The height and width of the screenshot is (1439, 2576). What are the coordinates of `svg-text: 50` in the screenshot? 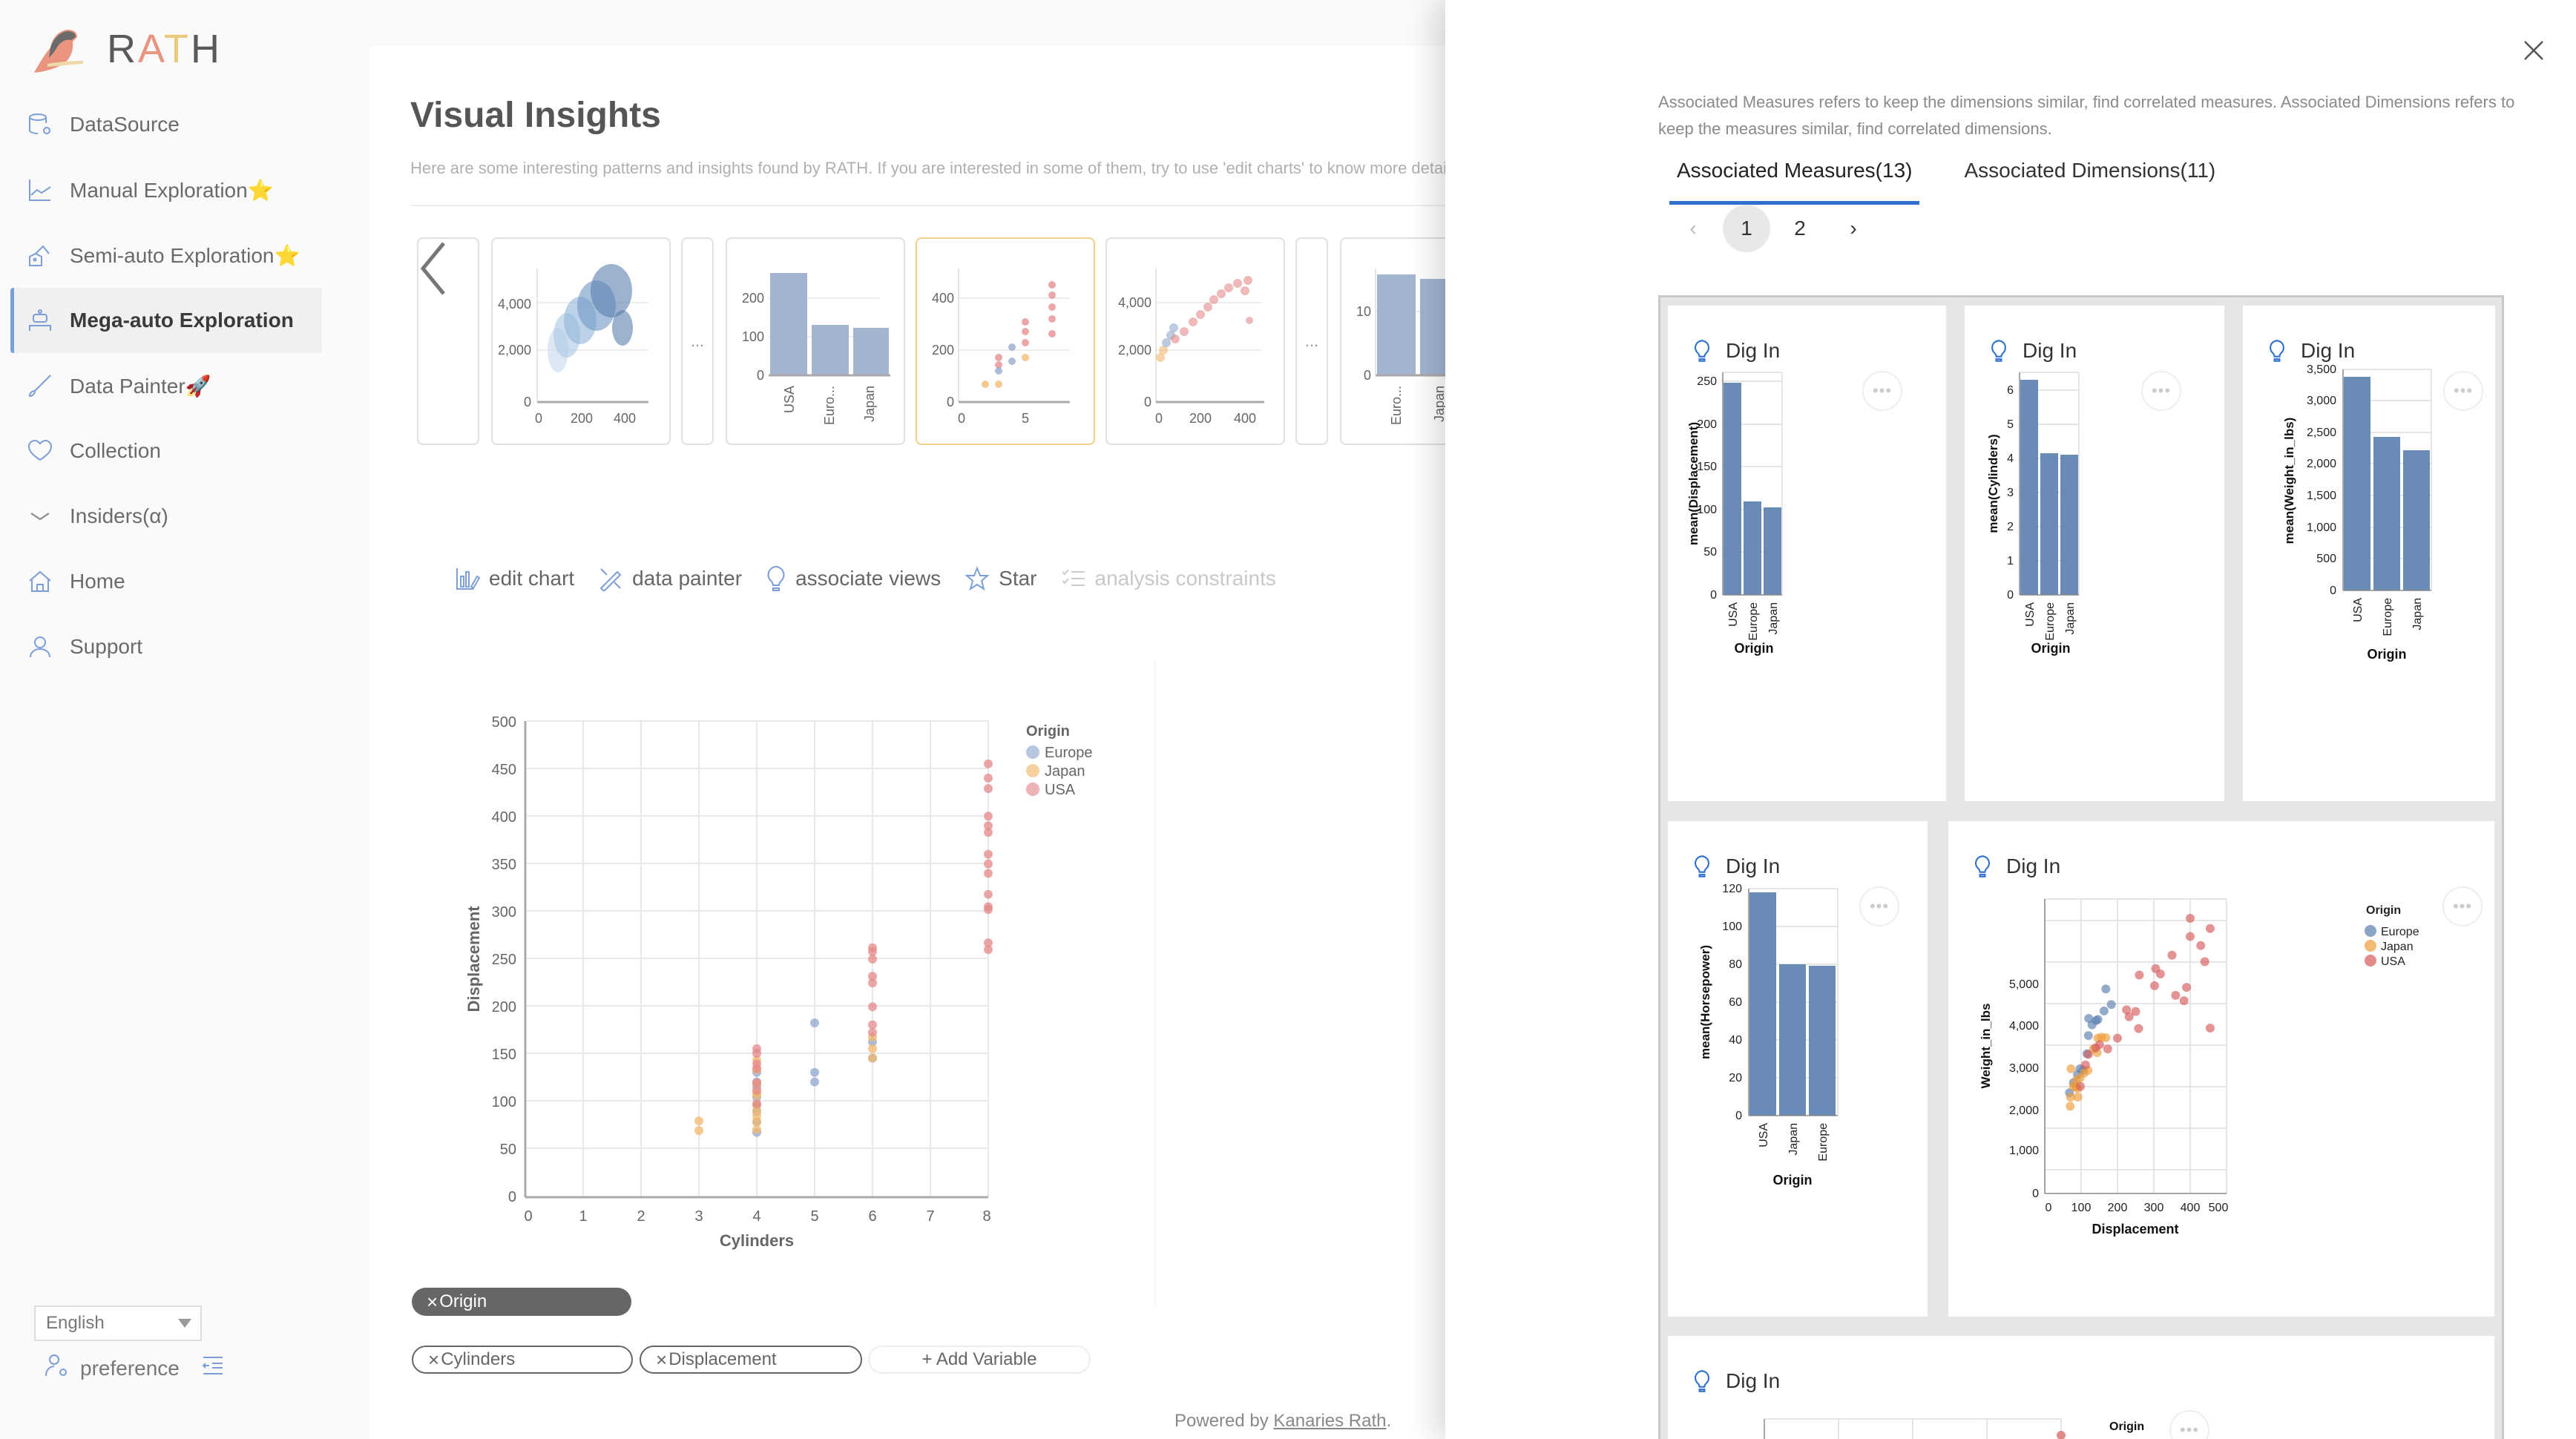 It's located at (508, 1150).